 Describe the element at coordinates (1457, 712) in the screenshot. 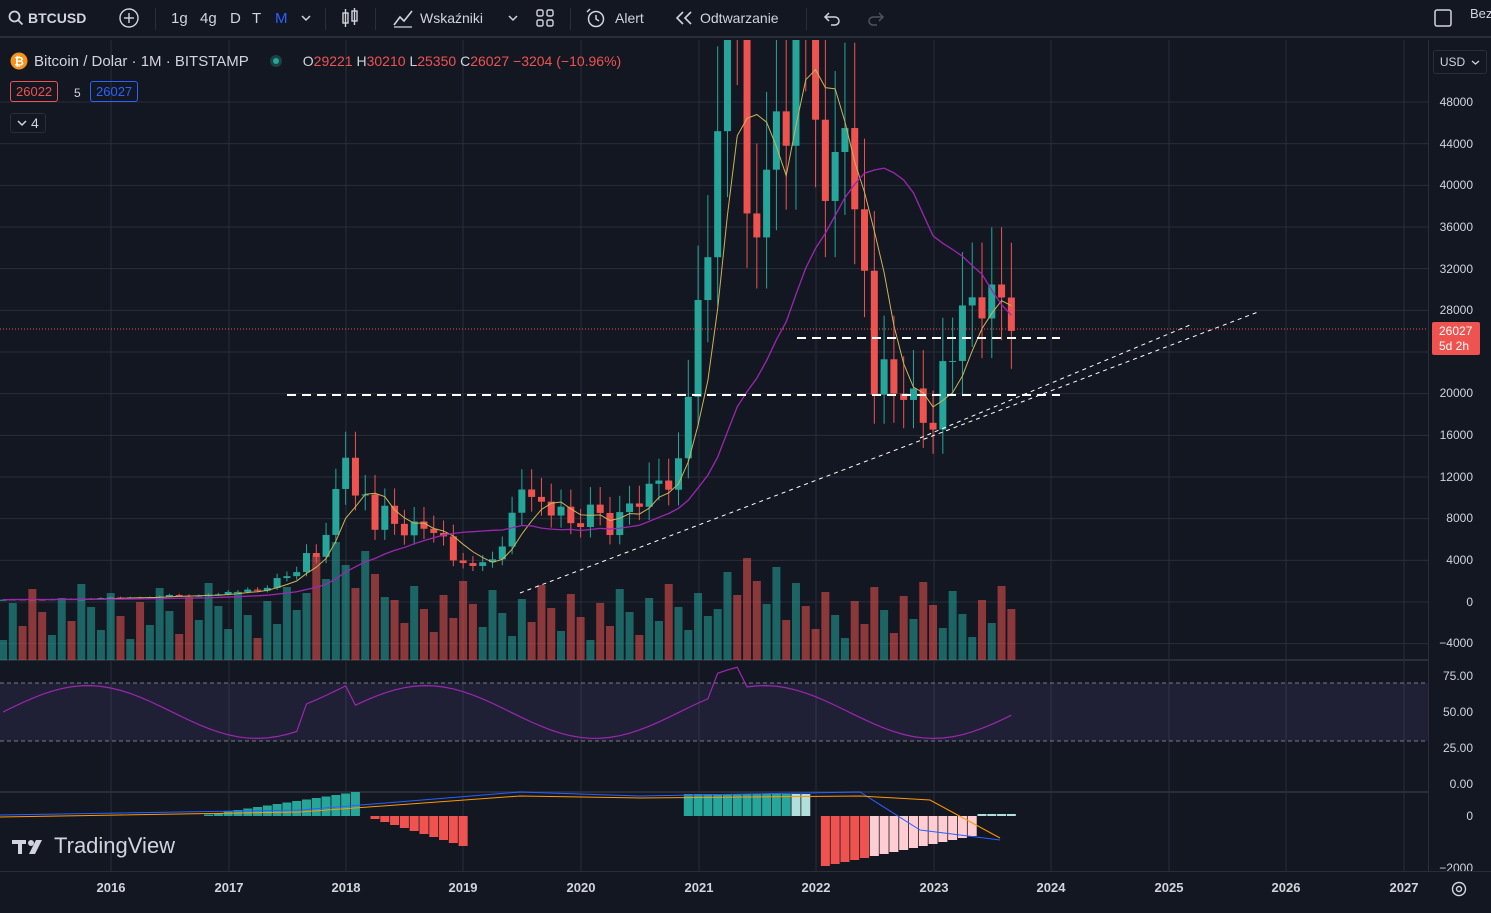

I see `rsi-label: 50.00` at that location.